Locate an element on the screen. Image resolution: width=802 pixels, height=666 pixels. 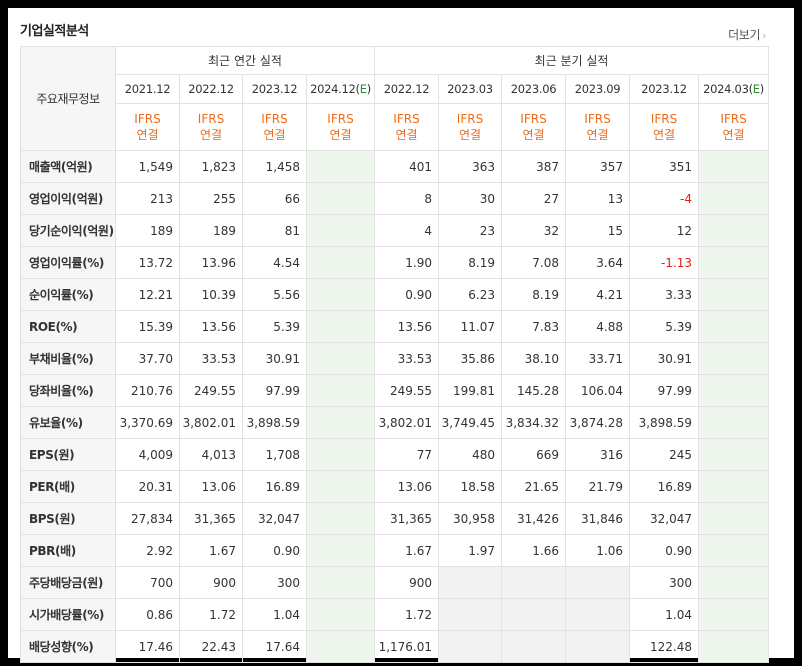
period-header: 2022.12 is located at coordinates (406, 89).